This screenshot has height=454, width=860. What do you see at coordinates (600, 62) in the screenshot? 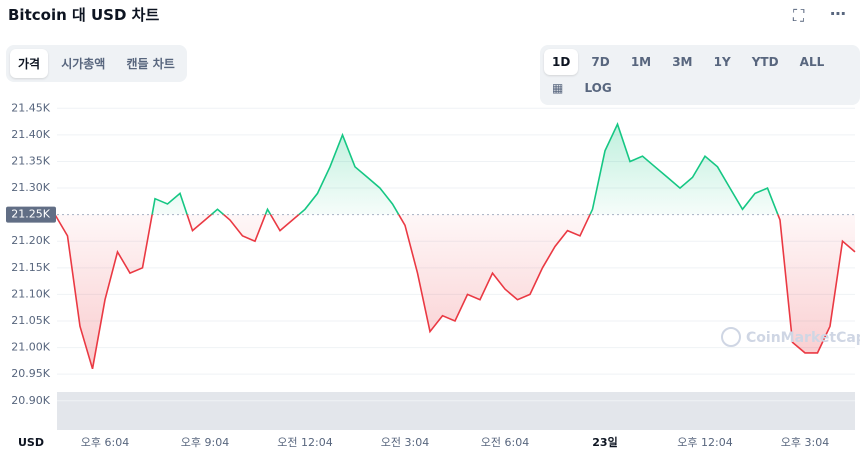
I see `range-button: 7D` at bounding box center [600, 62].